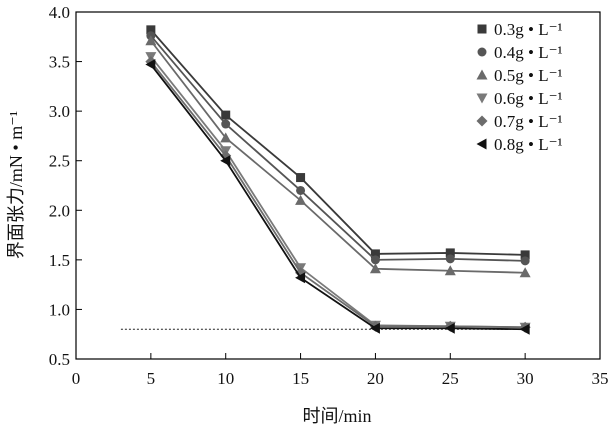 The width and height of the screenshot is (609, 432). What do you see at coordinates (528, 121) in the screenshot?
I see `legend-label: 0.7g • L⁻¹` at bounding box center [528, 121].